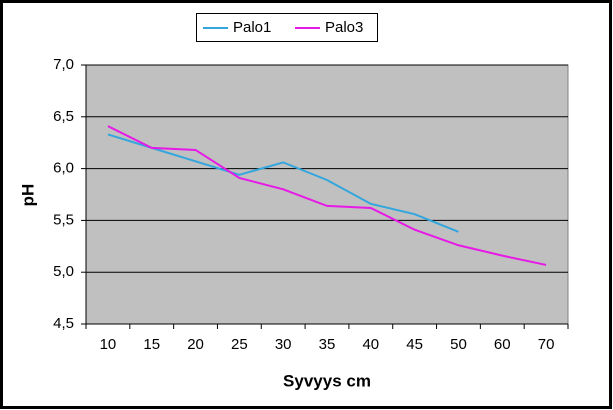  Describe the element at coordinates (63, 271) in the screenshot. I see `y-tick-label: 5,0` at that location.